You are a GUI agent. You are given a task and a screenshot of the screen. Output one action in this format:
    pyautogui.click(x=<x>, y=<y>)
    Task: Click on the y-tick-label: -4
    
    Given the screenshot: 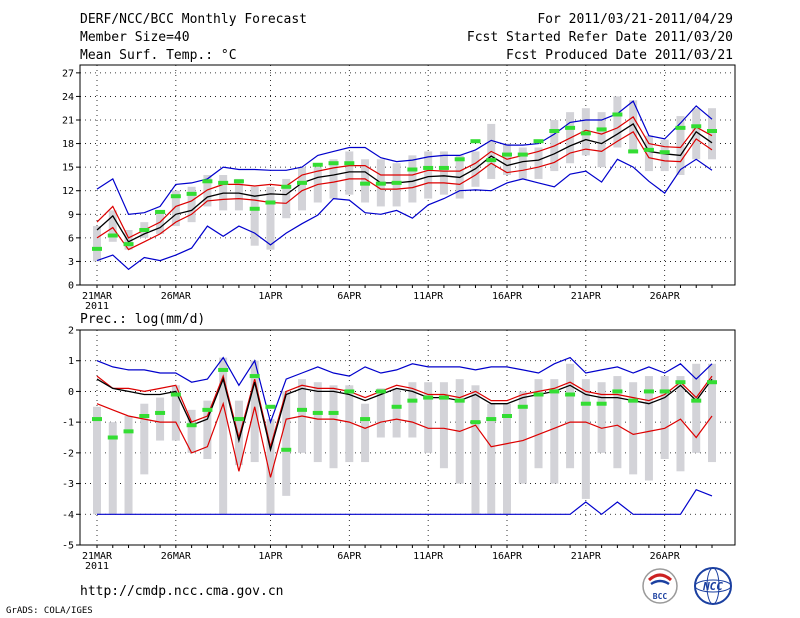 What is the action you would take?
    pyautogui.click(x=68, y=515)
    